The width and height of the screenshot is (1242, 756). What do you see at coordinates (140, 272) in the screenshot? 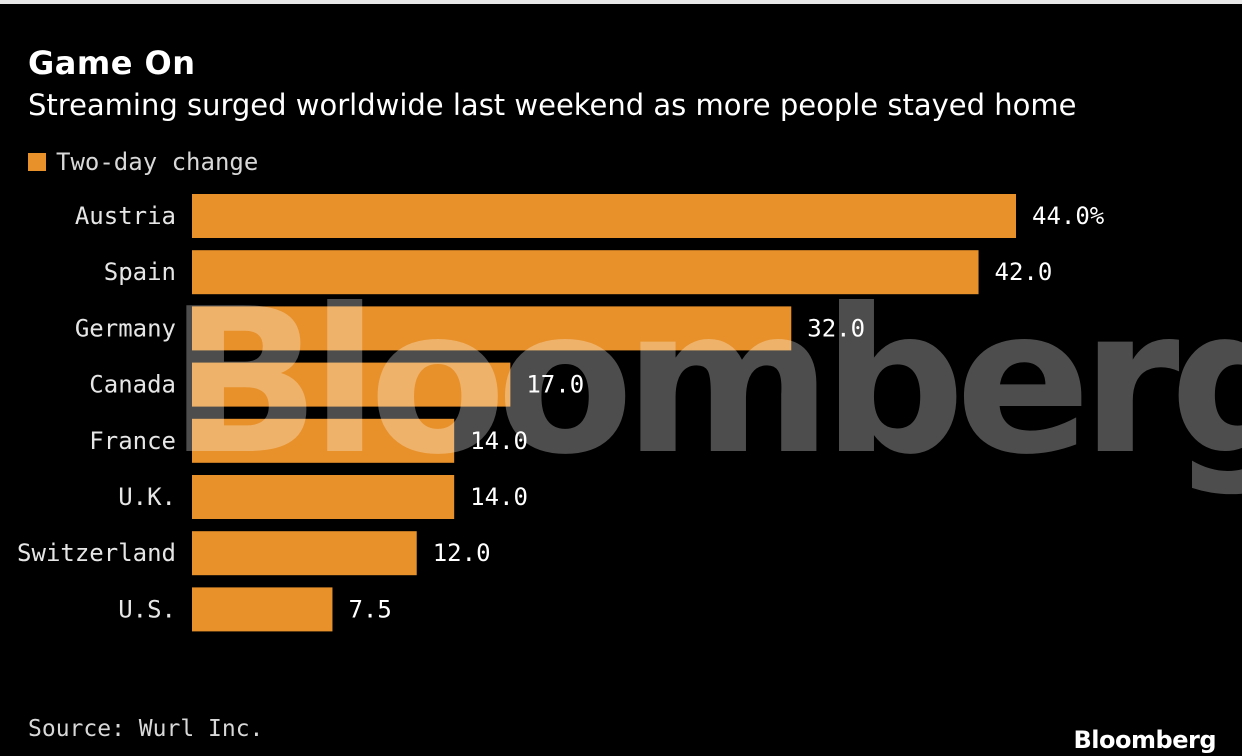
I see `category-label: Spain` at bounding box center [140, 272].